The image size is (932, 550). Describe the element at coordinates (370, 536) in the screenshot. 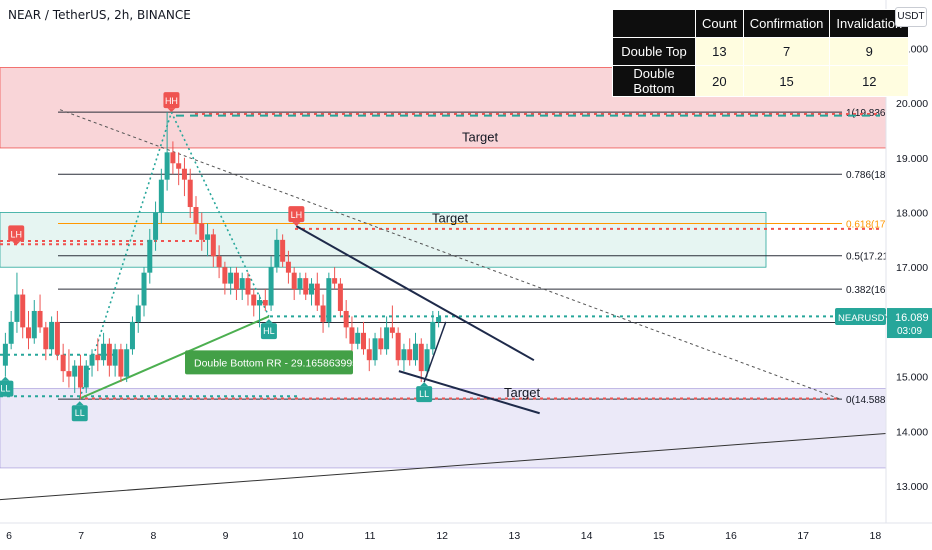

I see `x-tick-label: 11` at that location.